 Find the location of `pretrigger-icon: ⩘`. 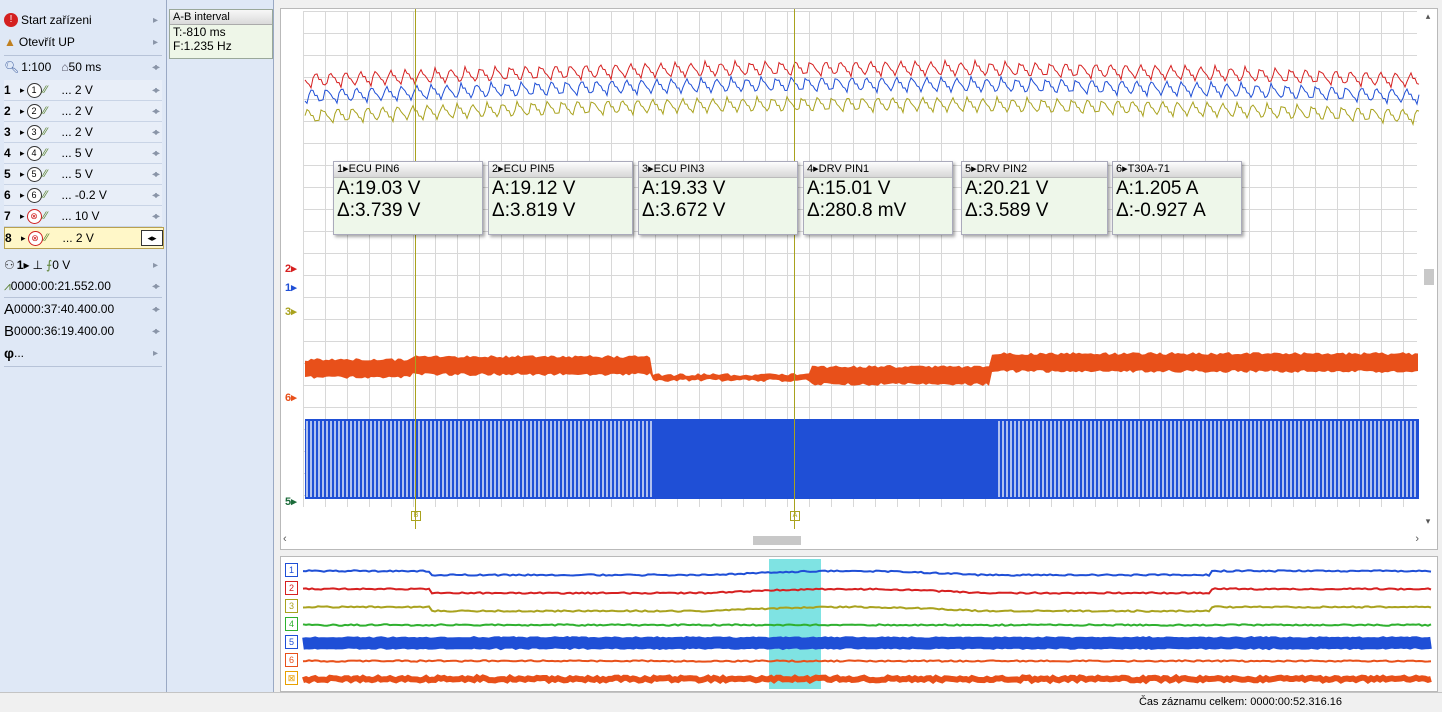

pretrigger-icon: ⩘ is located at coordinates (7, 286).